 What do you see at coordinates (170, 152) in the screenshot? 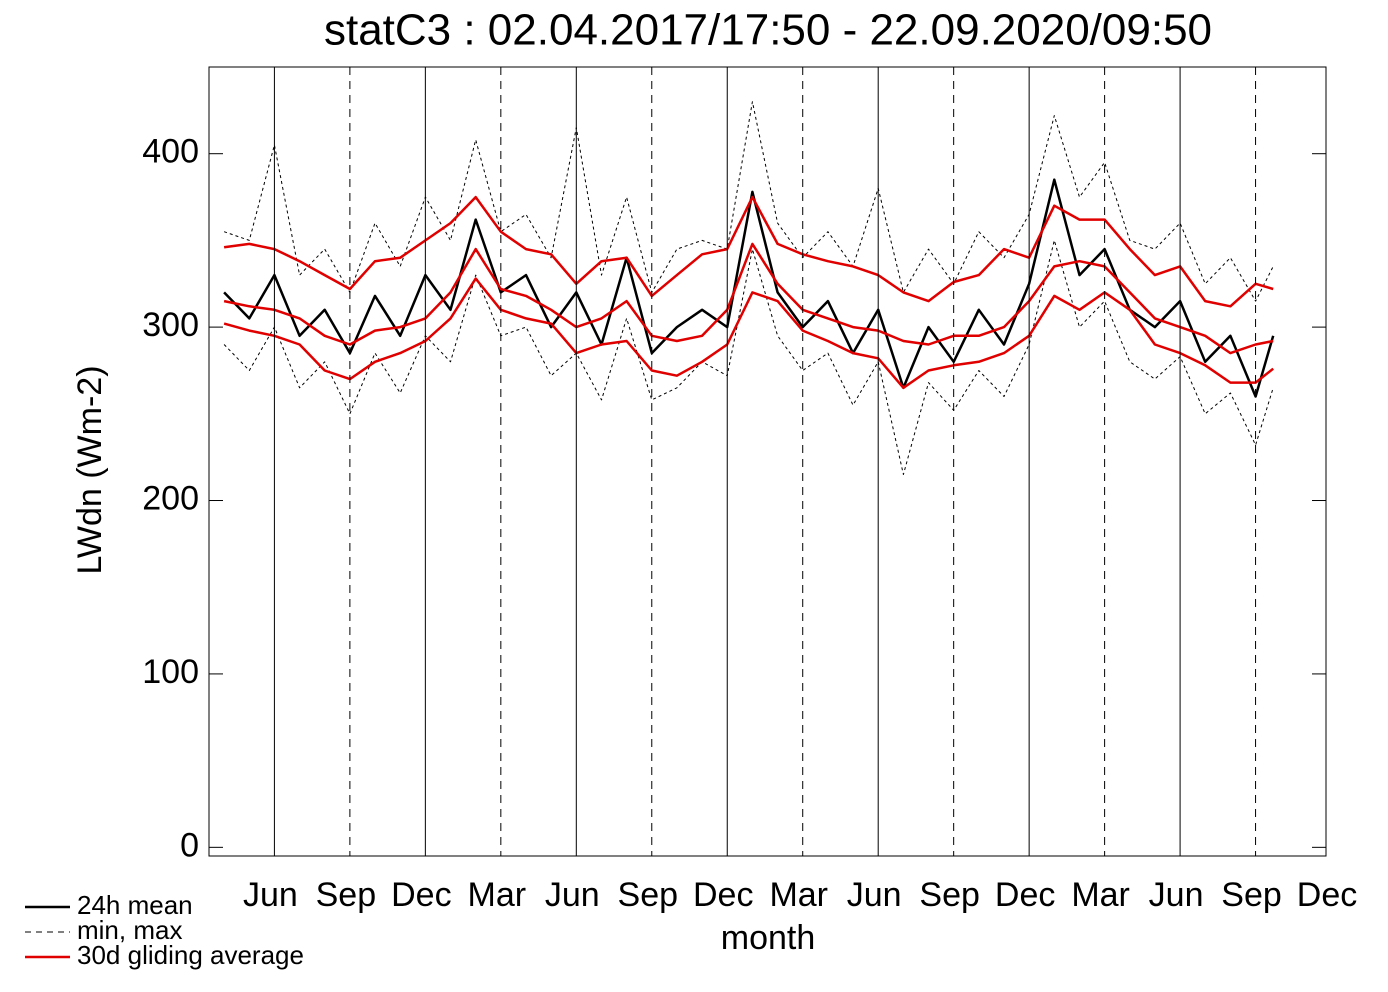
I see `y-tick-label: 400` at bounding box center [170, 152].